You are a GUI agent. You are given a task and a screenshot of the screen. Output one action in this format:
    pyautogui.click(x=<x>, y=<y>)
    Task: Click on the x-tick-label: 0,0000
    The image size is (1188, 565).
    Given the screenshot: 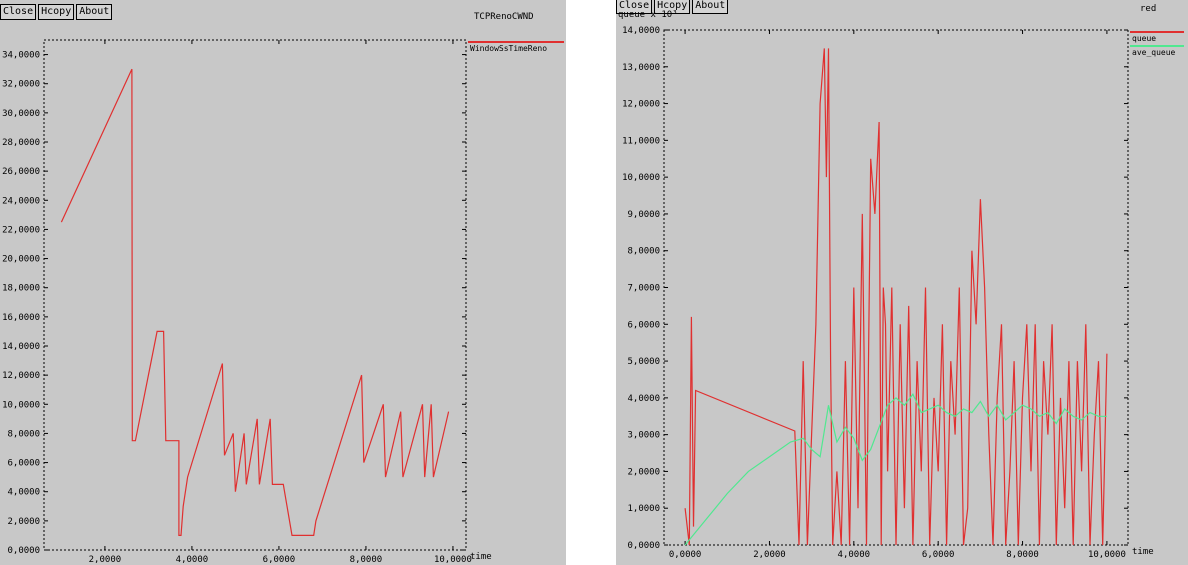 What is the action you would take?
    pyautogui.click(x=685, y=555)
    